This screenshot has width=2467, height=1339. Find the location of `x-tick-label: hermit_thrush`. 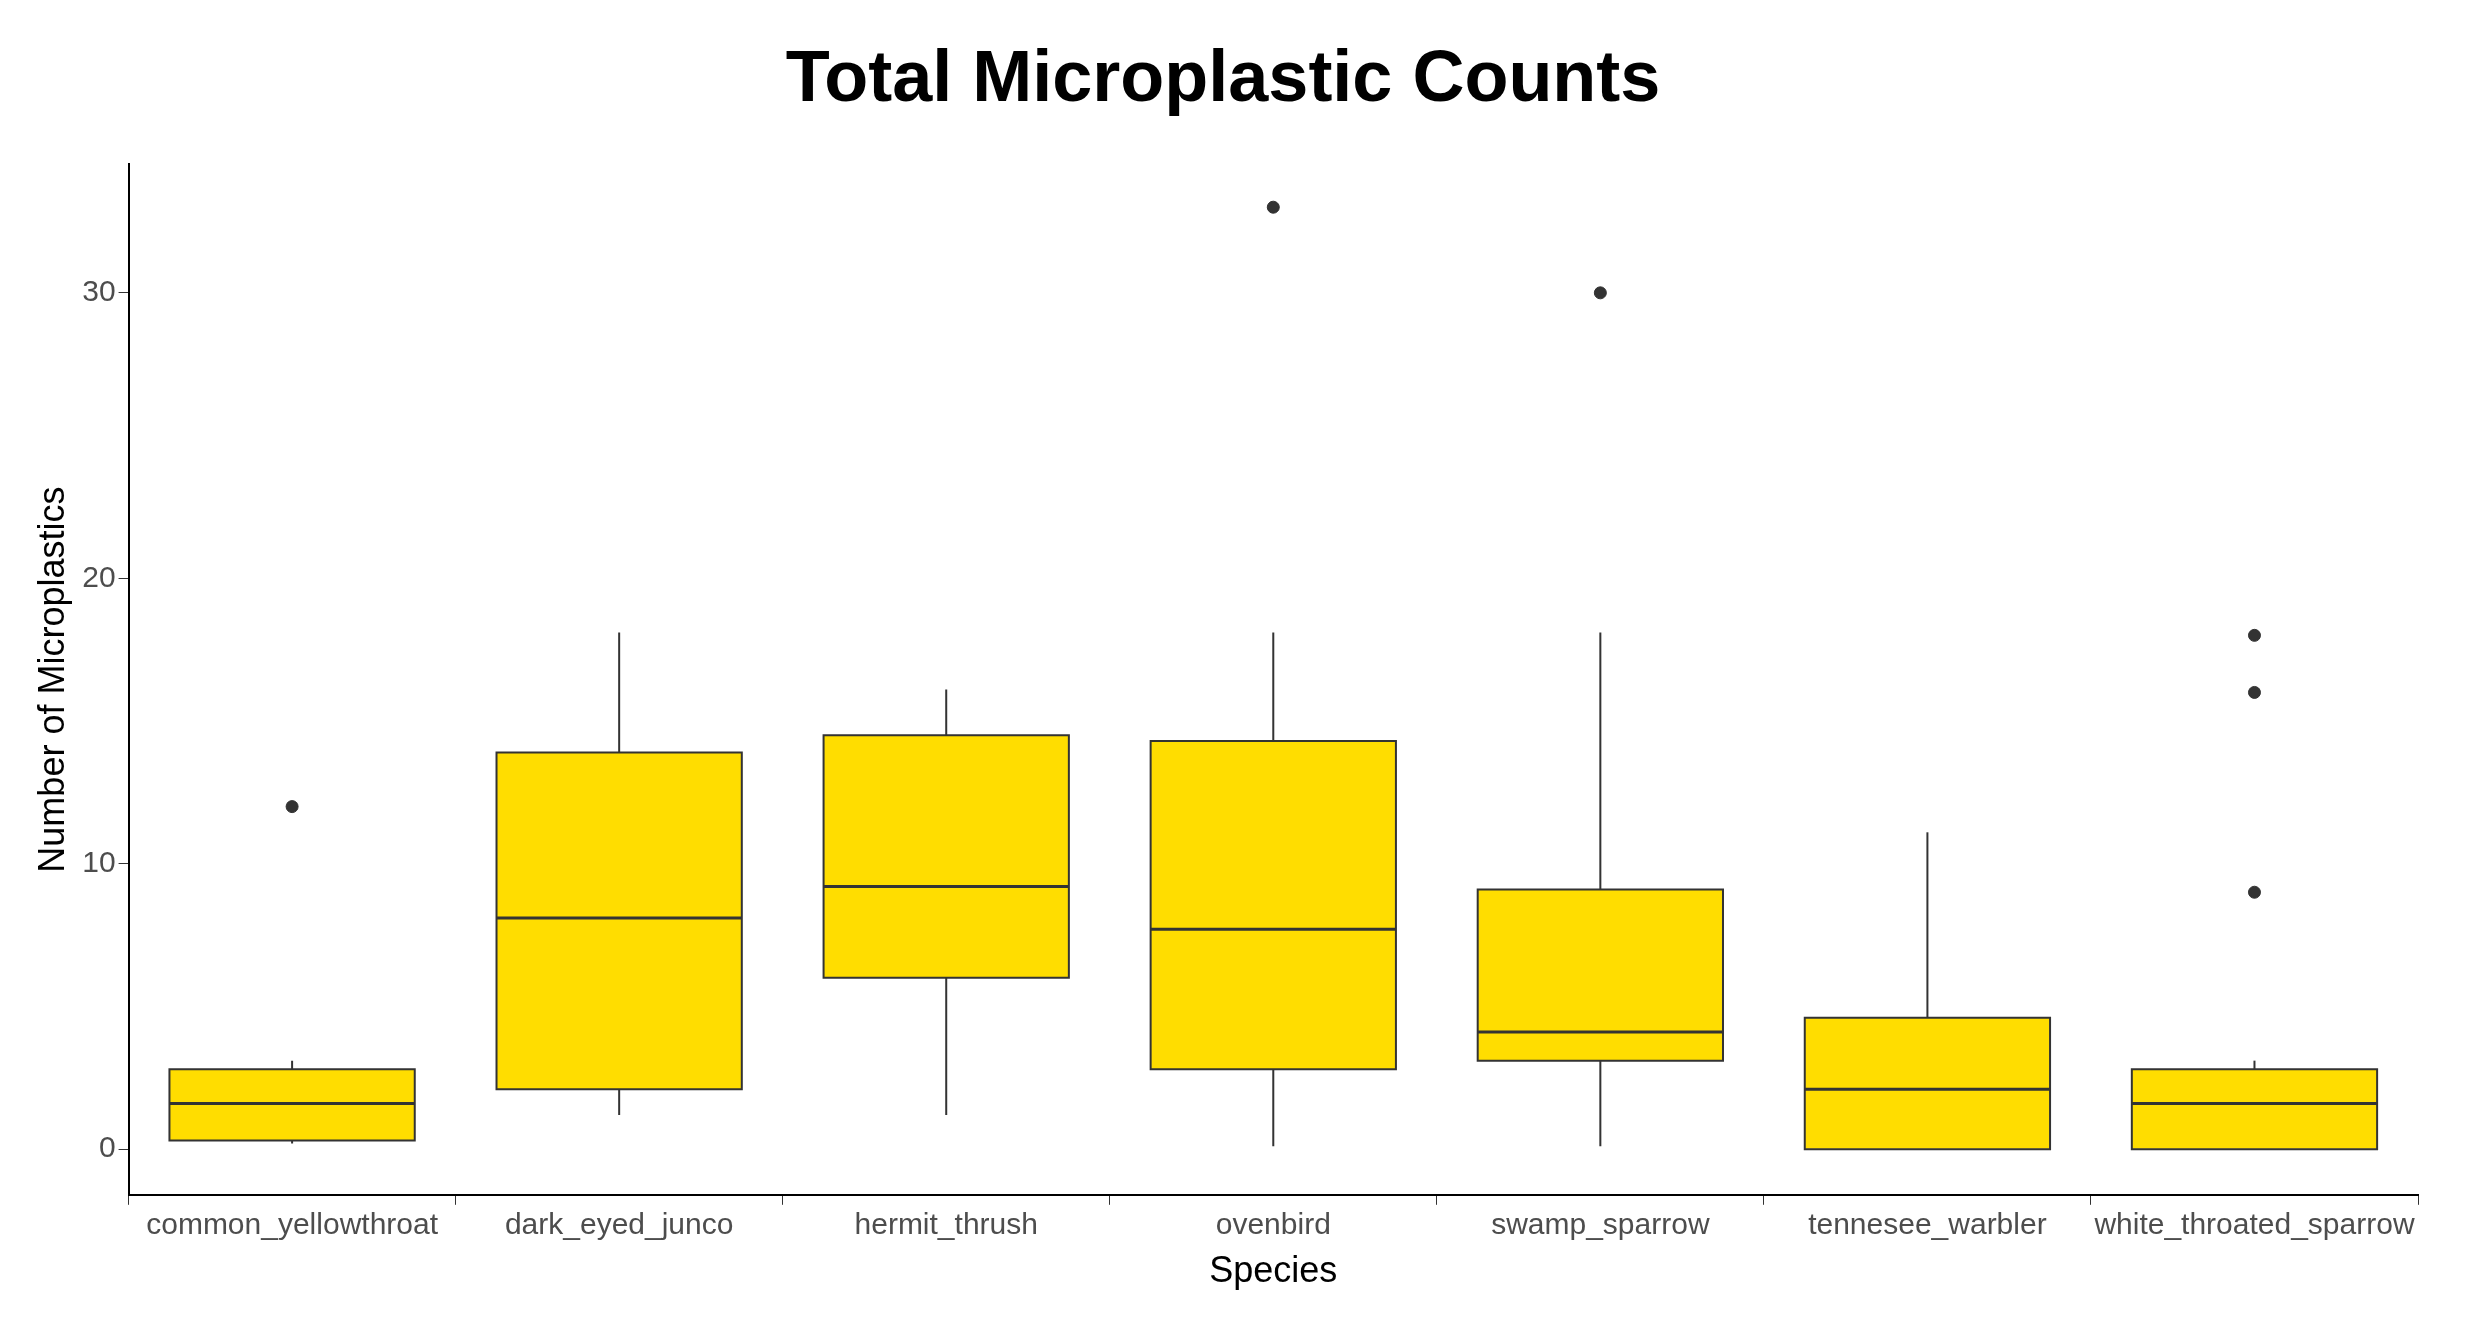

x-tick-label: hermit_thrush is located at coordinates (946, 1224).